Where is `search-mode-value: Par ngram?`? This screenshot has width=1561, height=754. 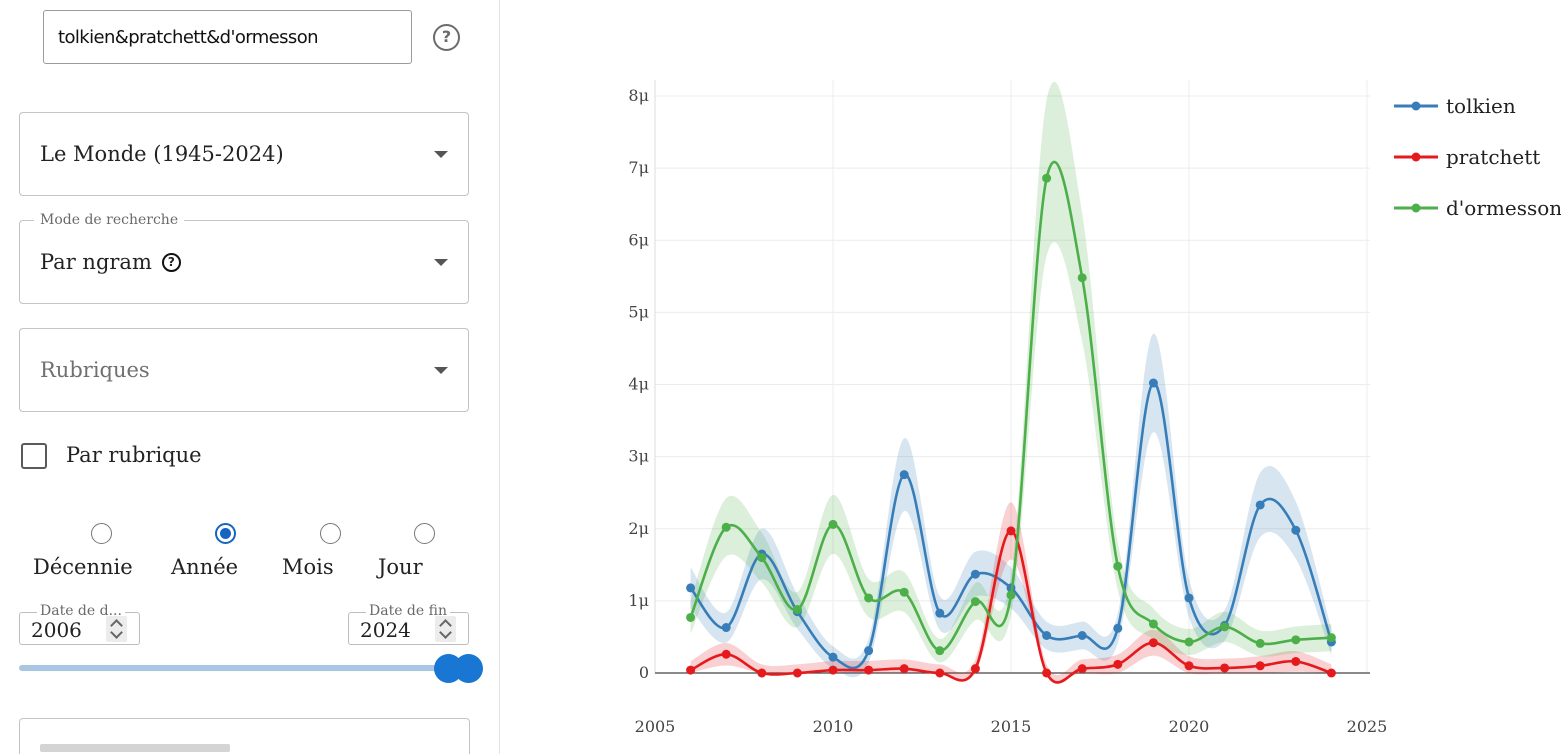
search-mode-value: Par ngram? is located at coordinates (110, 262).